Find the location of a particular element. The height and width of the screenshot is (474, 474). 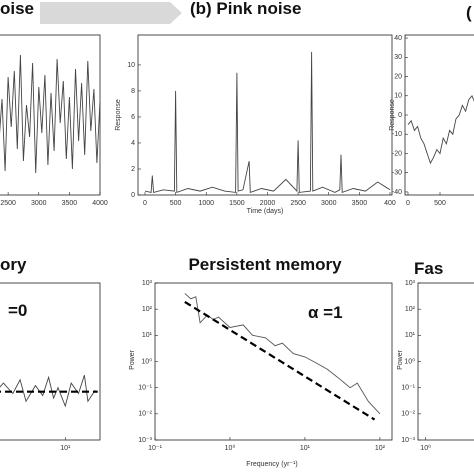

x-tick-label: 2000 is located at coordinates (268, 203).